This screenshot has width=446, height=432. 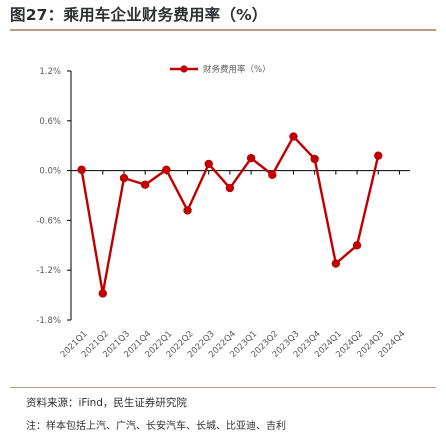 I want to click on sample-note: 注：样本包括上汽、广汽、长安汽车、长城、比亚迪、吉利, so click(x=156, y=426).